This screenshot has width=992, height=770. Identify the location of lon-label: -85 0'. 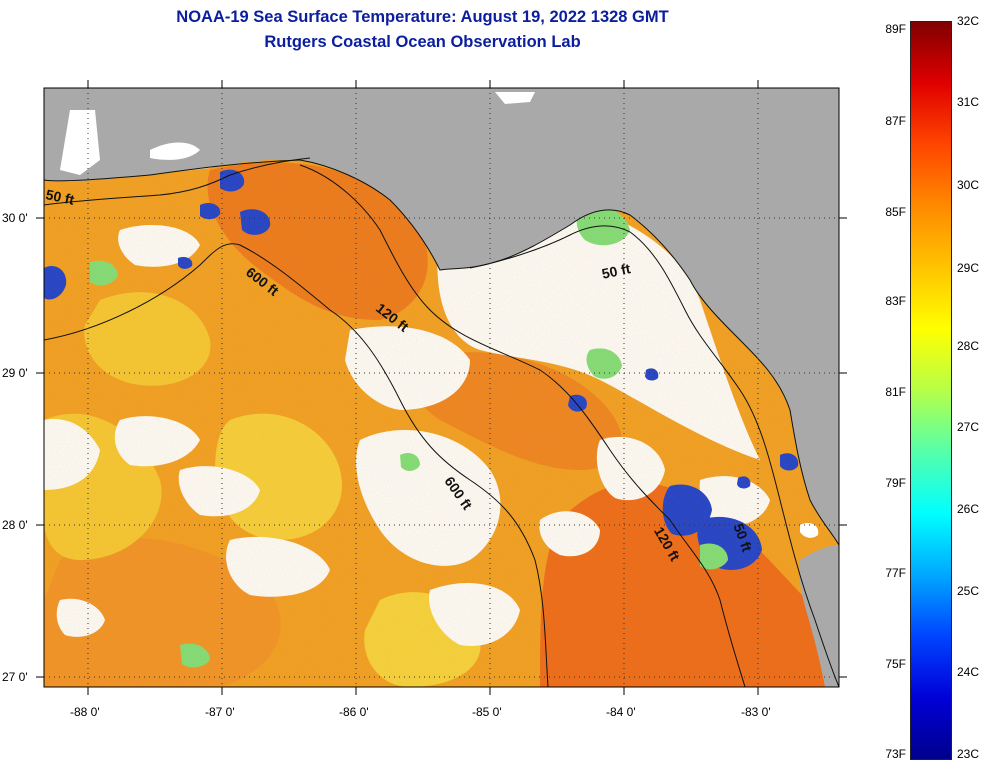
(487, 712).